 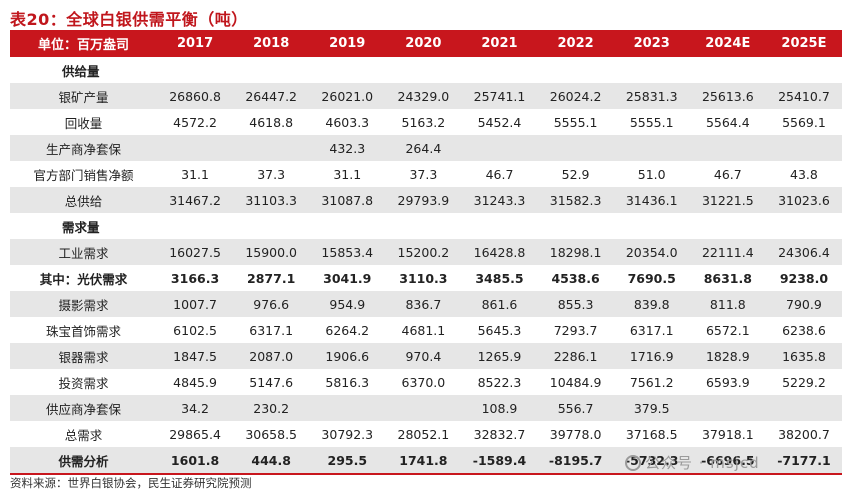 I want to click on section-row: 需求量, so click(x=426, y=226).